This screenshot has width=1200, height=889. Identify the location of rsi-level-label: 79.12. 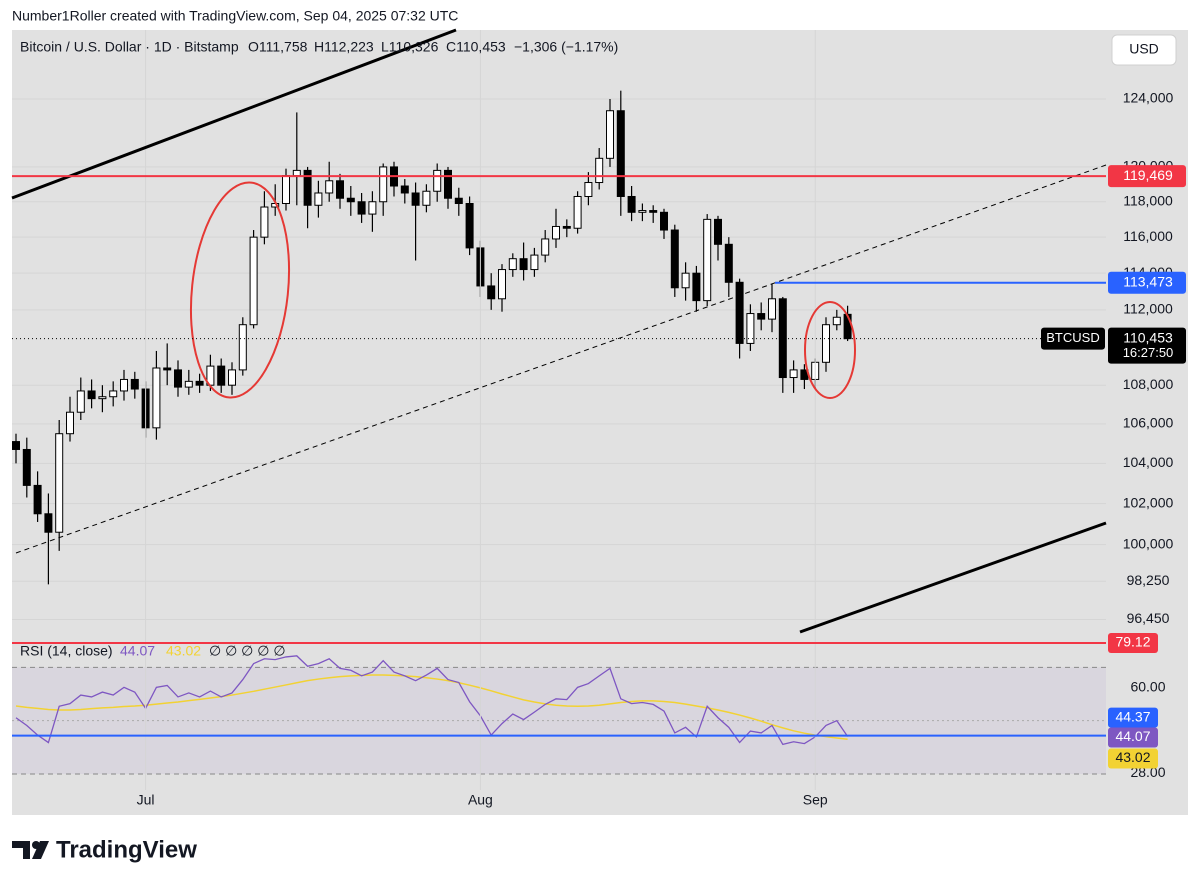
(1132, 642).